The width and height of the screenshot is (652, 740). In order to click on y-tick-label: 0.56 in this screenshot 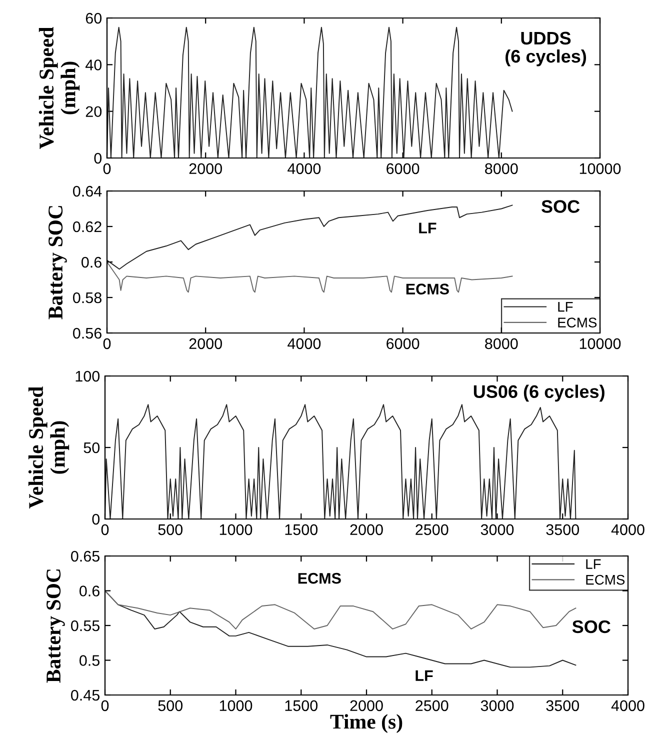, I will do `click(87, 333)`.